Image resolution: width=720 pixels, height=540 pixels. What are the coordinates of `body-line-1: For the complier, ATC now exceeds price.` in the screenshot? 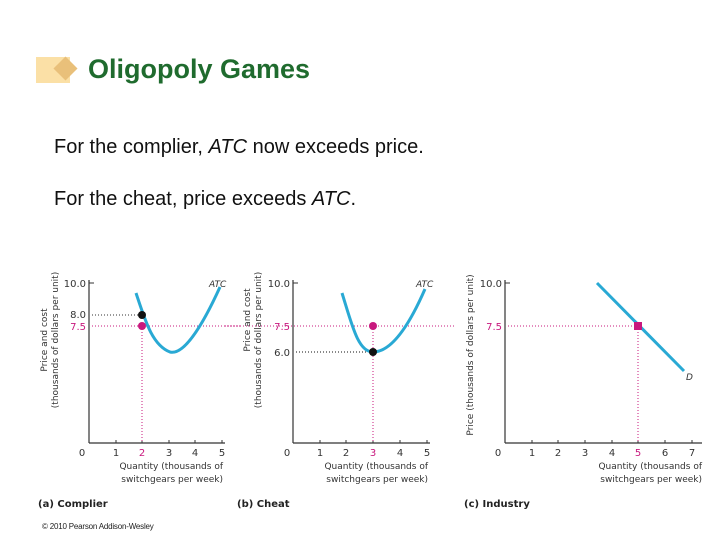 It's located at (239, 147).